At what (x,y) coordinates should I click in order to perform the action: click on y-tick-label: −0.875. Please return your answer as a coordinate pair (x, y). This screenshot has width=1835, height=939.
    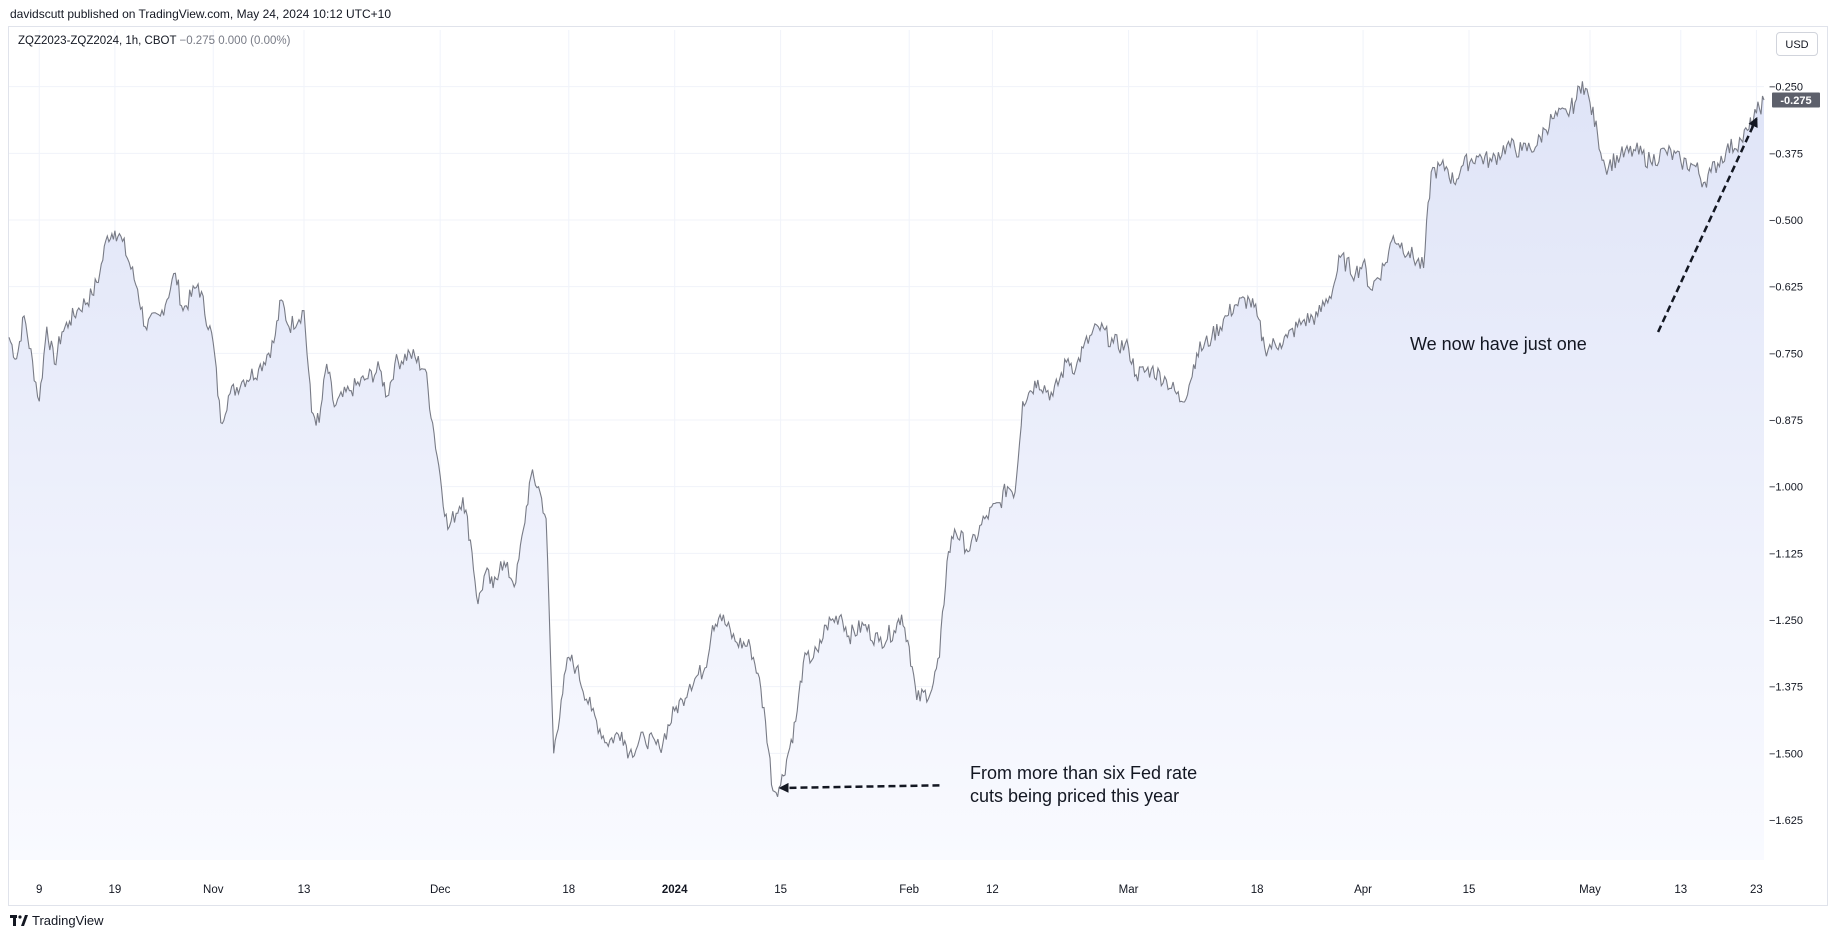
    Looking at the image, I should click on (1786, 421).